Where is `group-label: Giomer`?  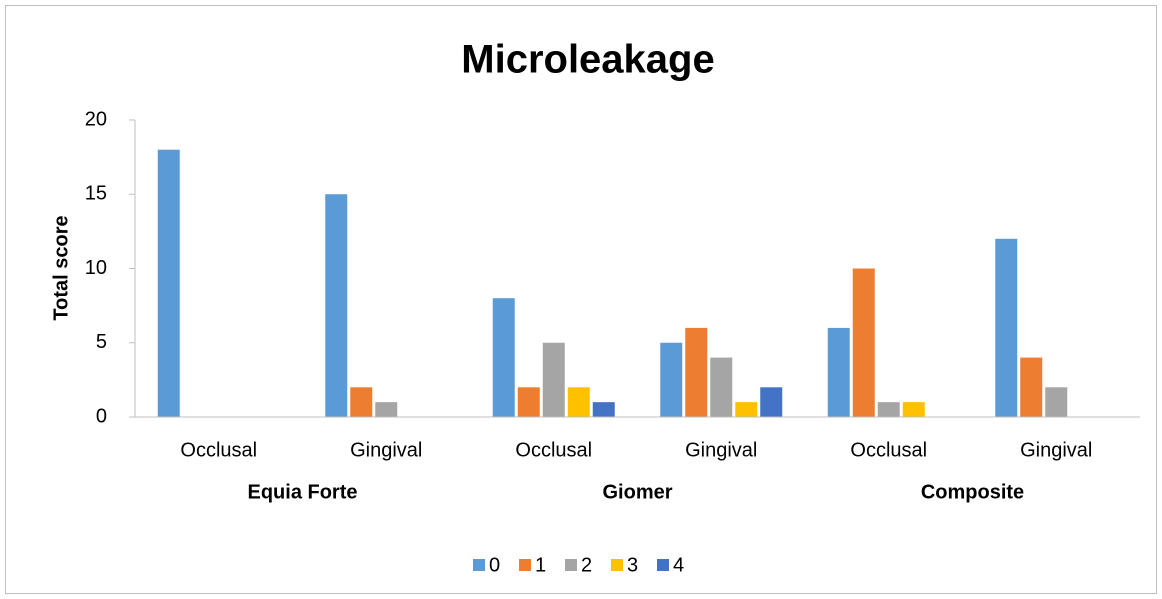 group-label: Giomer is located at coordinates (637, 492).